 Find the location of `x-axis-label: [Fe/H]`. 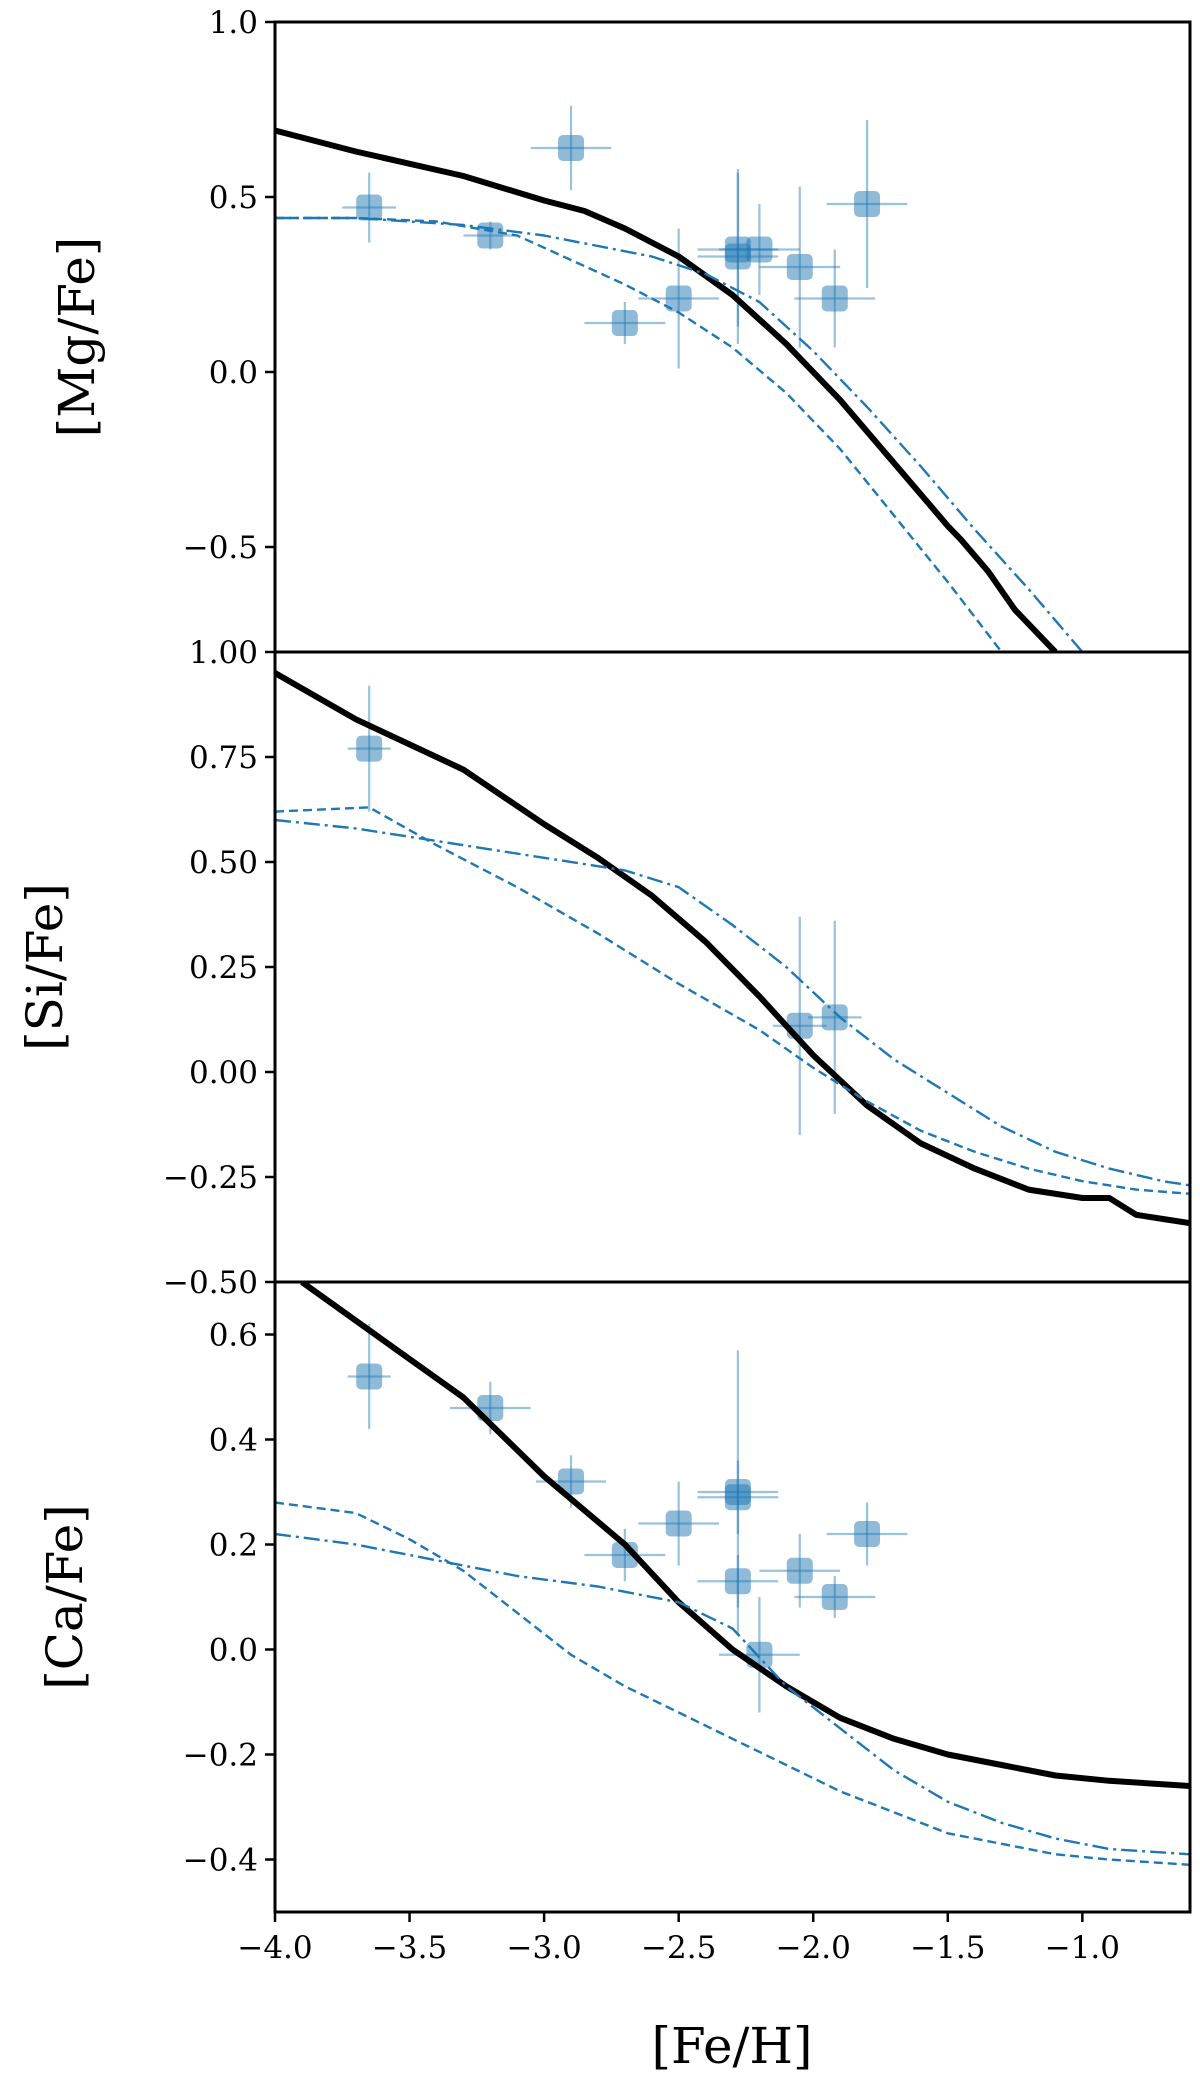

x-axis-label: [Fe/H] is located at coordinates (731, 2046).